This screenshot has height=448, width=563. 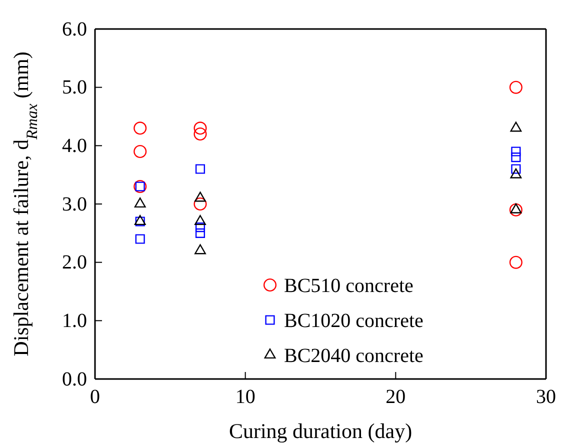 I want to click on y-tick-label: 6.0, so click(x=74, y=29).